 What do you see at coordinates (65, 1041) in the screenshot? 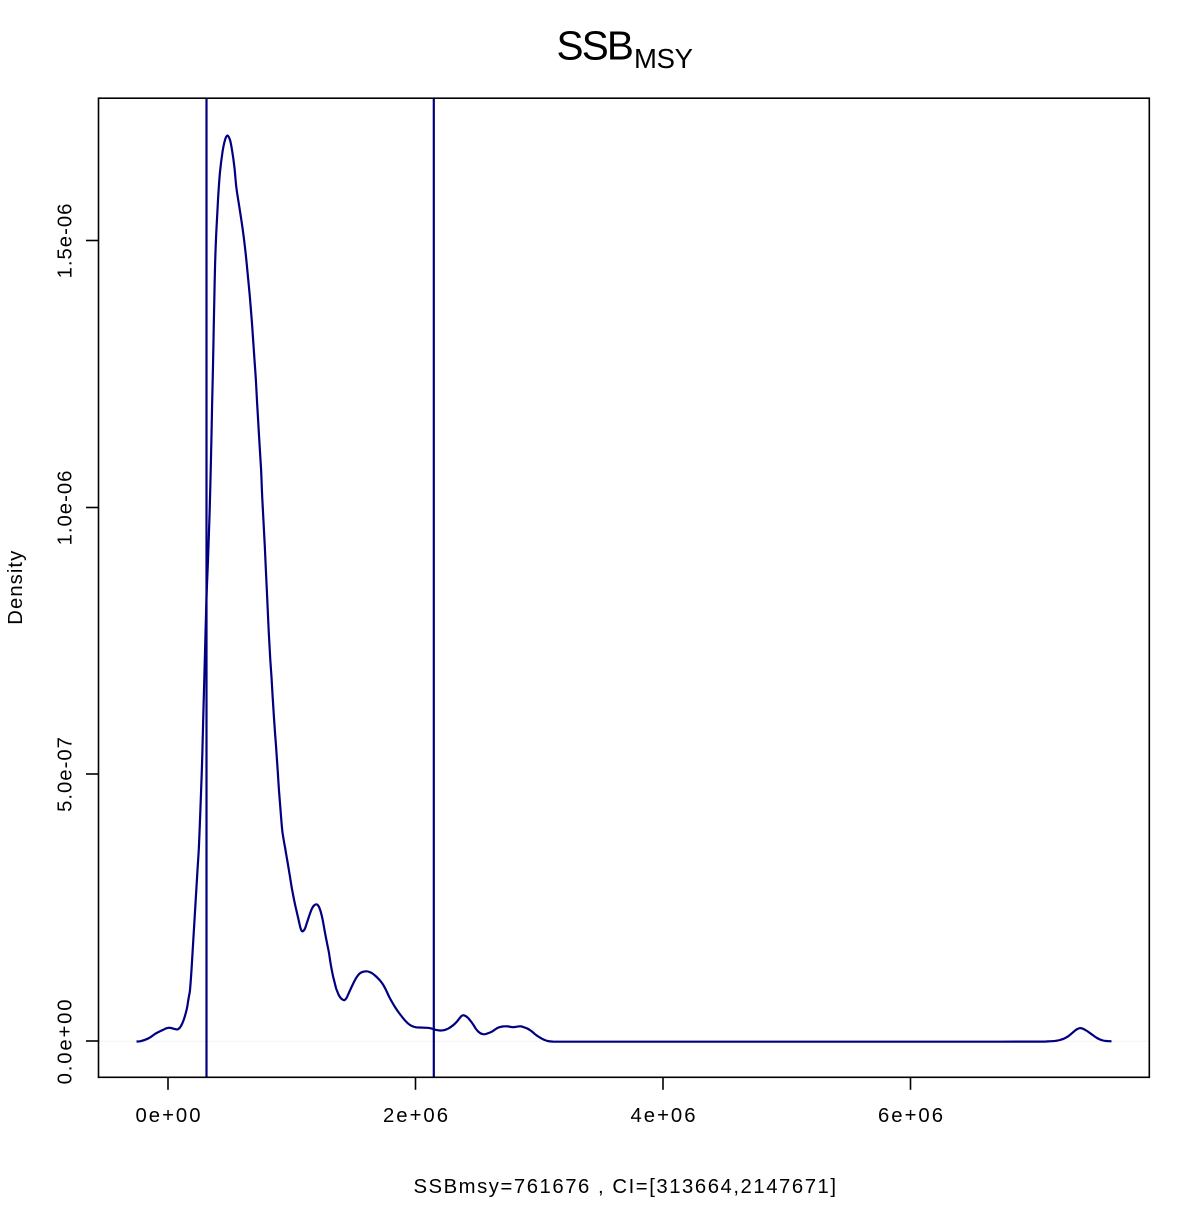
I see `svg-text: 0.0e+00` at bounding box center [65, 1041].